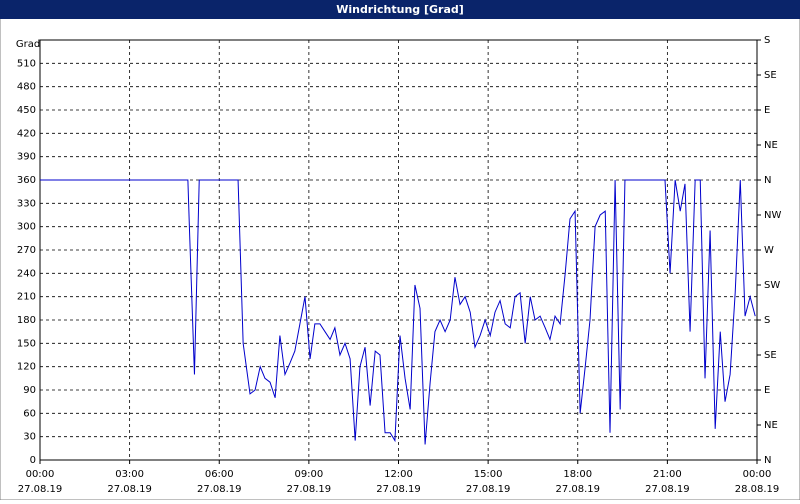  I want to click on x-tick-label: 15:00, so click(488, 474).